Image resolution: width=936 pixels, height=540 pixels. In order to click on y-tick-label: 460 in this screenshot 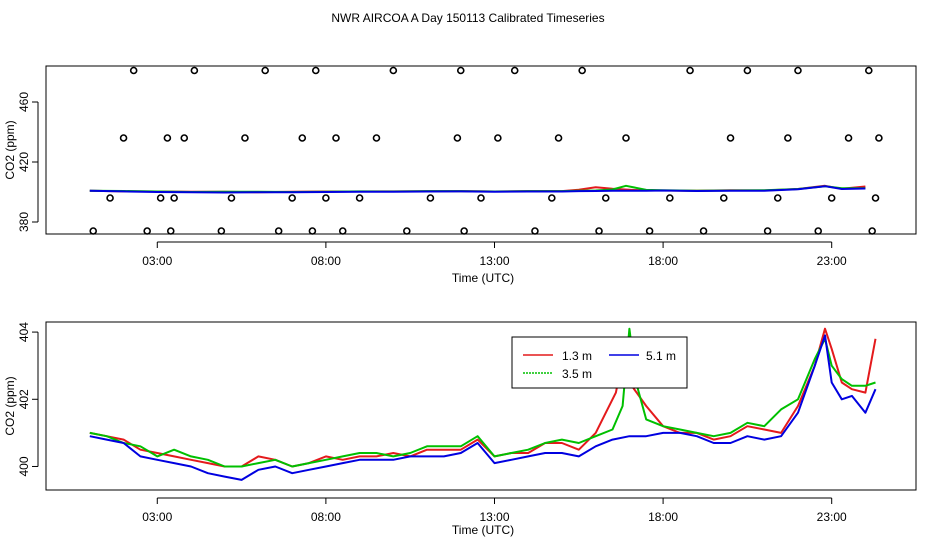, I will do `click(24, 102)`.